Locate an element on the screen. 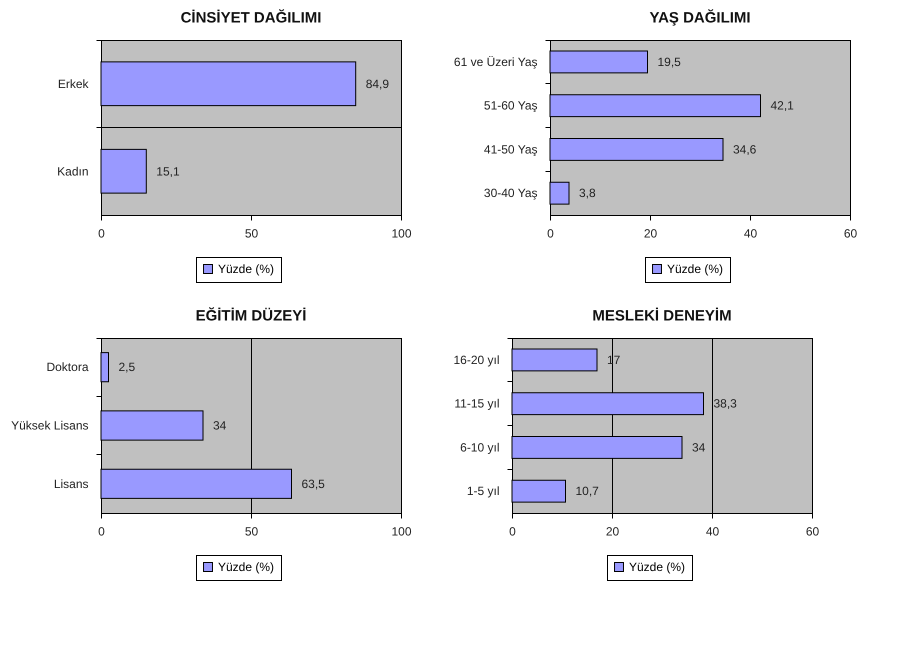 The width and height of the screenshot is (918, 663). data-label: 2,5 is located at coordinates (127, 367).